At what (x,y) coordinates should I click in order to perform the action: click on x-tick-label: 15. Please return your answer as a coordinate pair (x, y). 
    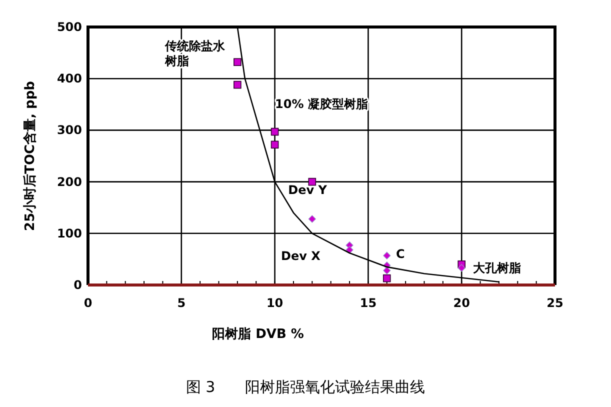
    Looking at the image, I should click on (368, 303).